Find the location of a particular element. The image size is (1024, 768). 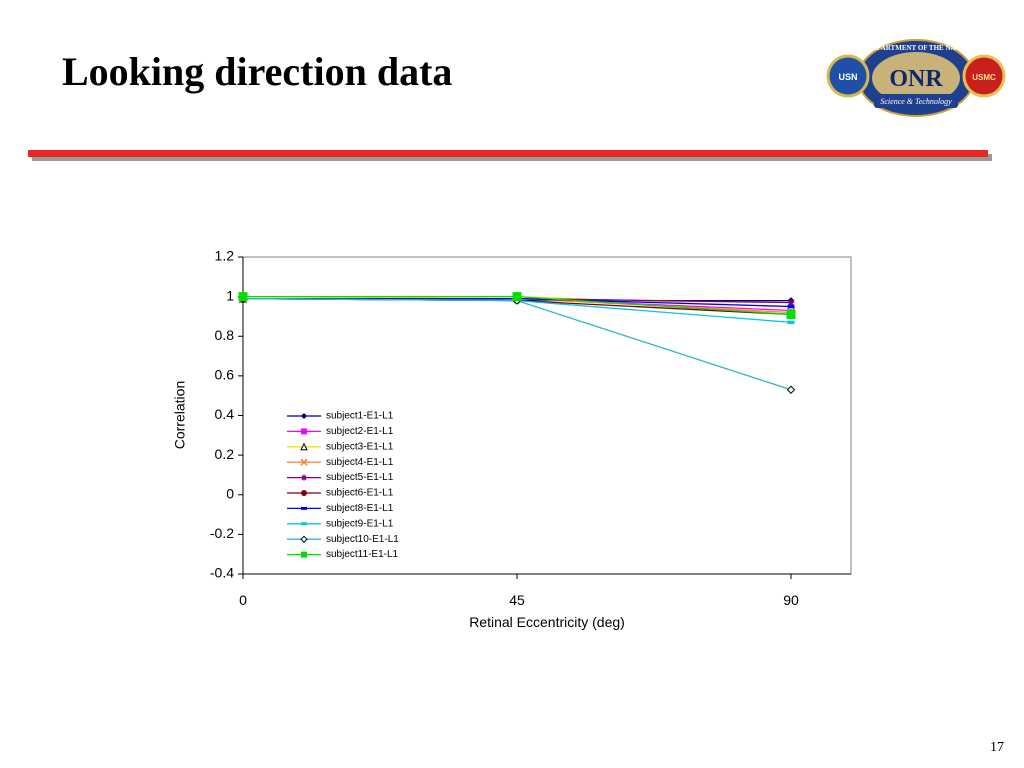

y-tick-label: -0.4 is located at coordinates (222, 573).